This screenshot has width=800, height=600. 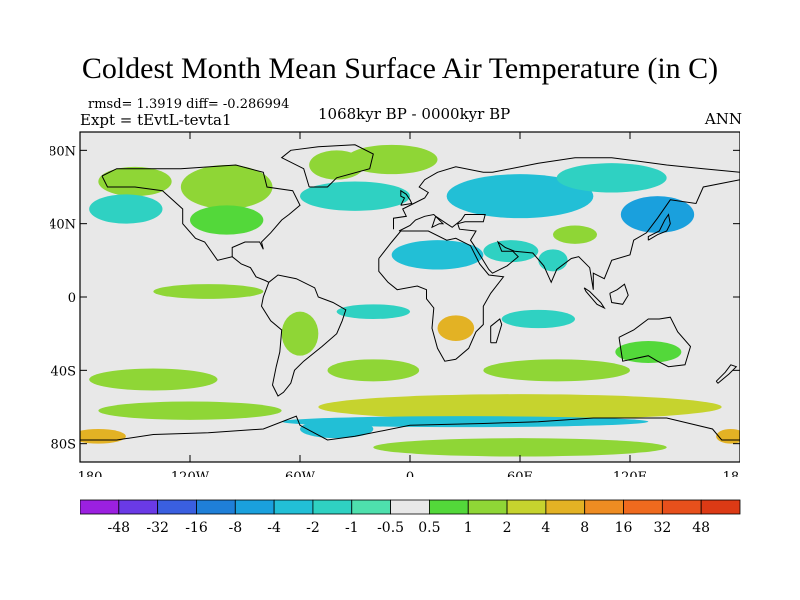 What do you see at coordinates (63, 445) in the screenshot?
I see `y-tick-label: 80S` at bounding box center [63, 445].